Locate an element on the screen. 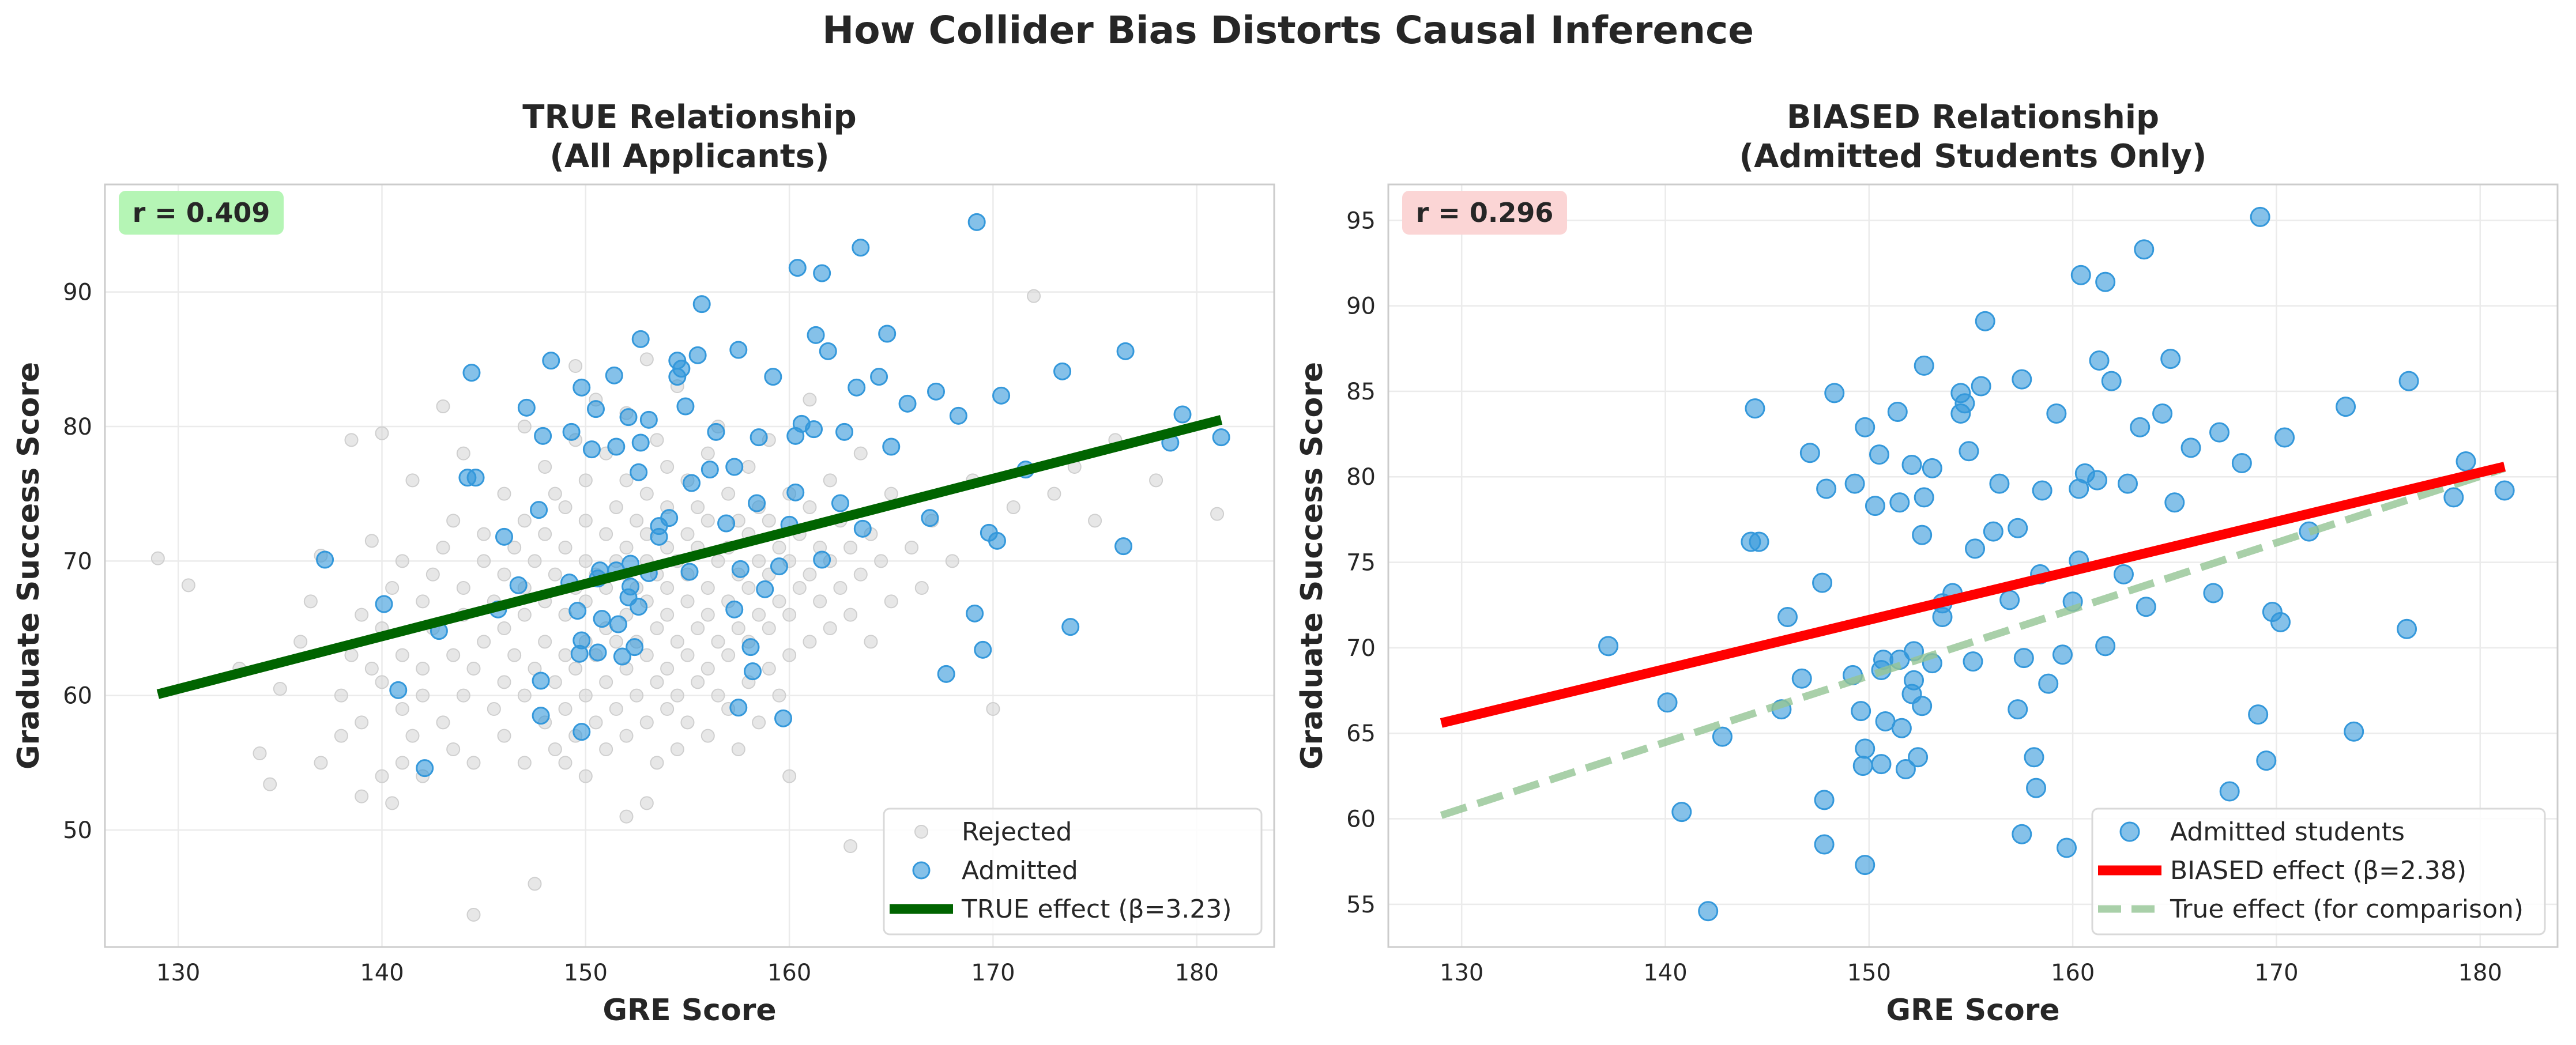  y-tick-label: 65 is located at coordinates (1361, 733).